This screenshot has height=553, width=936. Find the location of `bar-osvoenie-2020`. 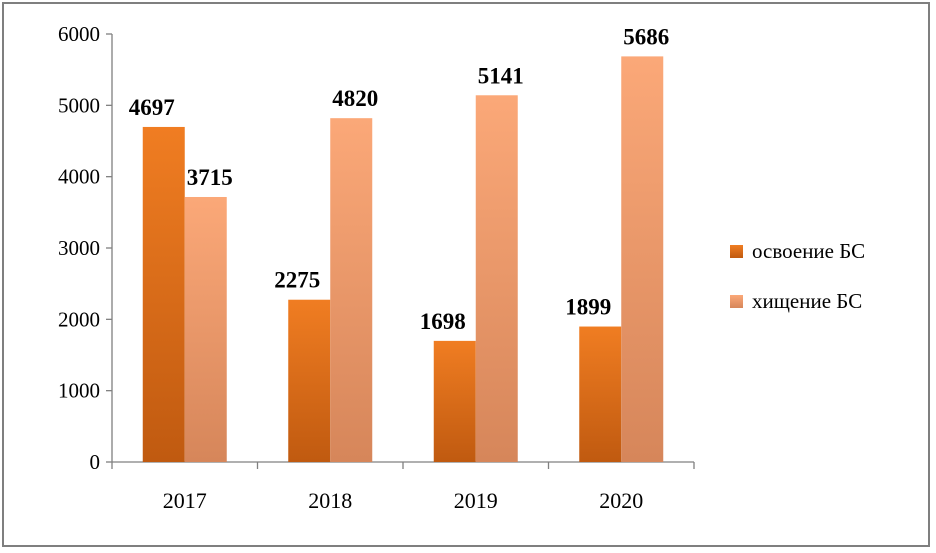

bar-osvoenie-2020 is located at coordinates (600, 394).